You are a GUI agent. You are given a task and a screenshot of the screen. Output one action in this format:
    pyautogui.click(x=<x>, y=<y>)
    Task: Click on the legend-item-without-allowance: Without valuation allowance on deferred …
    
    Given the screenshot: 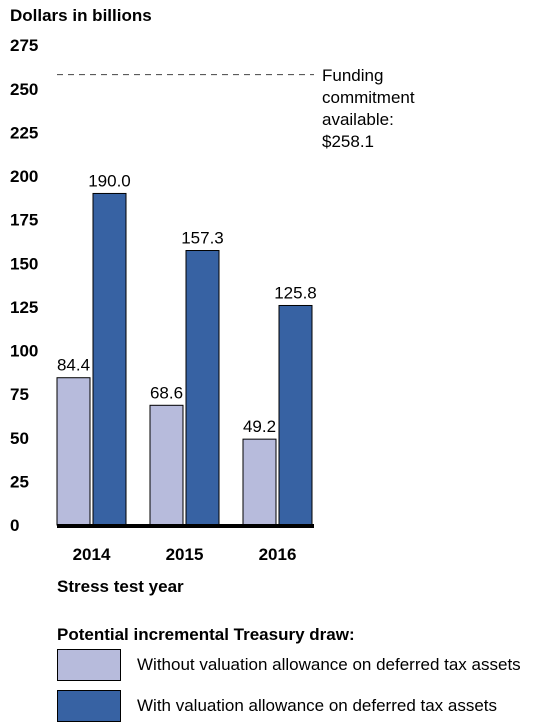 What is the action you would take?
    pyautogui.click(x=289, y=665)
    